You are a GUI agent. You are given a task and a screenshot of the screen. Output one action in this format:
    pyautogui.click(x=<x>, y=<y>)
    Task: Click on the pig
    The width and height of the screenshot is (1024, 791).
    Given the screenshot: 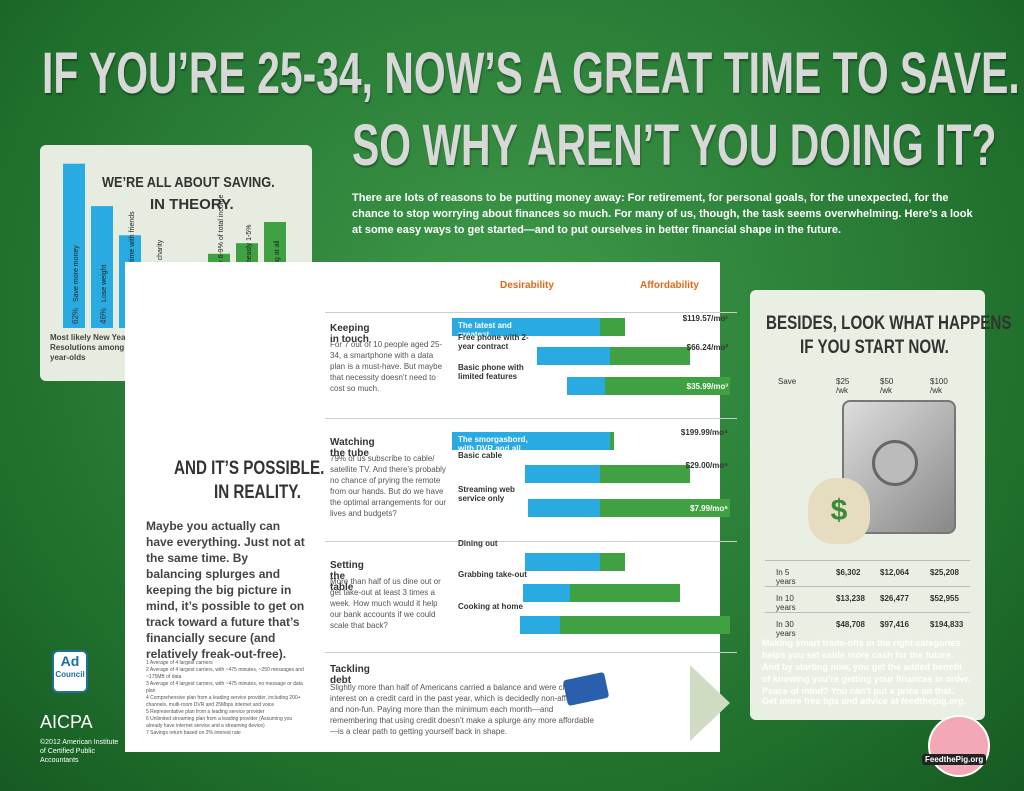 What is the action you would take?
    pyautogui.click(x=959, y=746)
    